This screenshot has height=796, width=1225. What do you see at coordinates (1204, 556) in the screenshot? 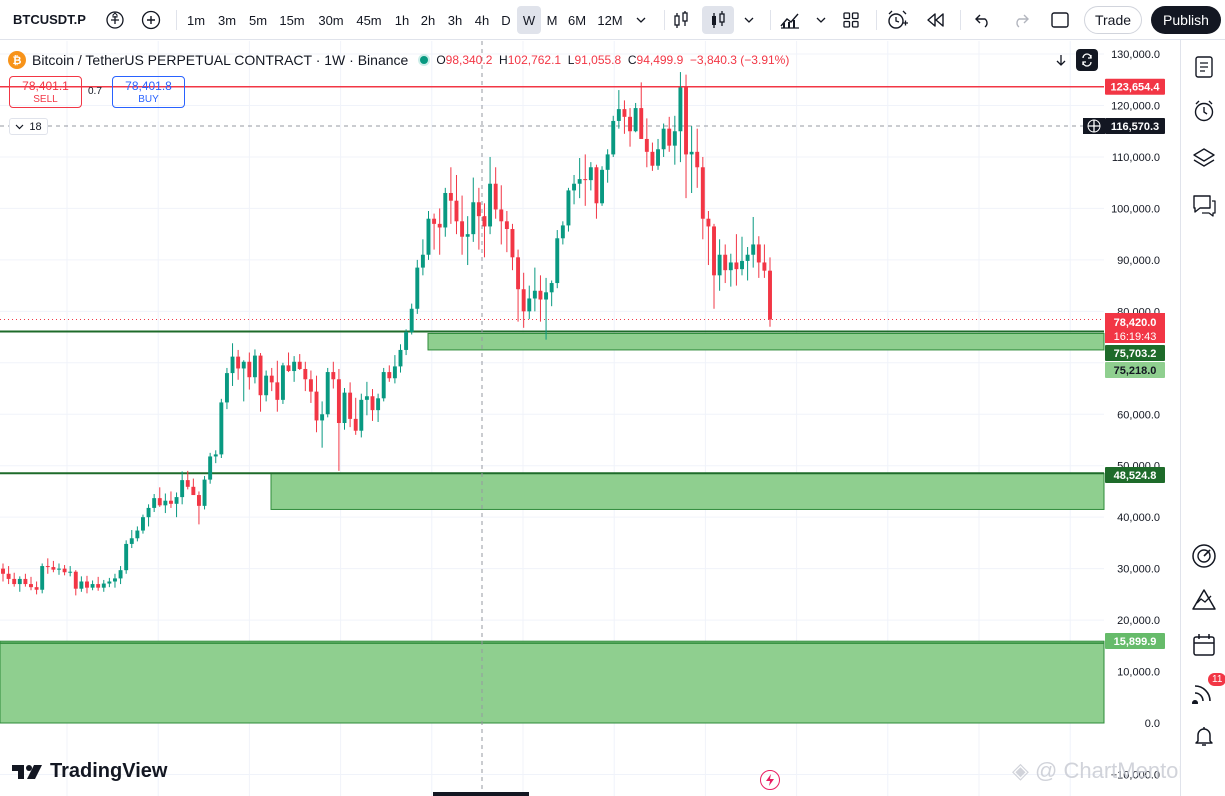
I see `target-icon` at bounding box center [1204, 556].